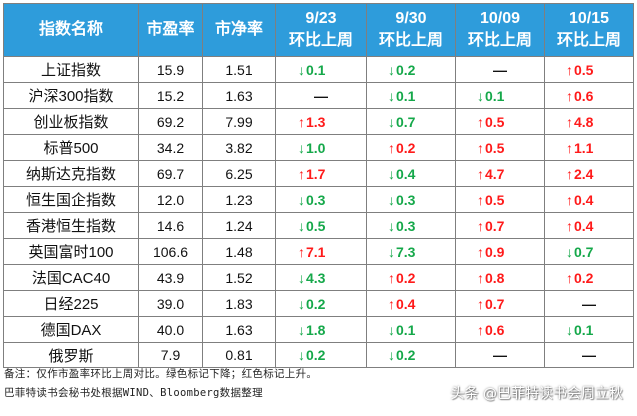 Image resolution: width=637 pixels, height=416 pixels. I want to click on change-value: ↑1.3, so click(321, 122).